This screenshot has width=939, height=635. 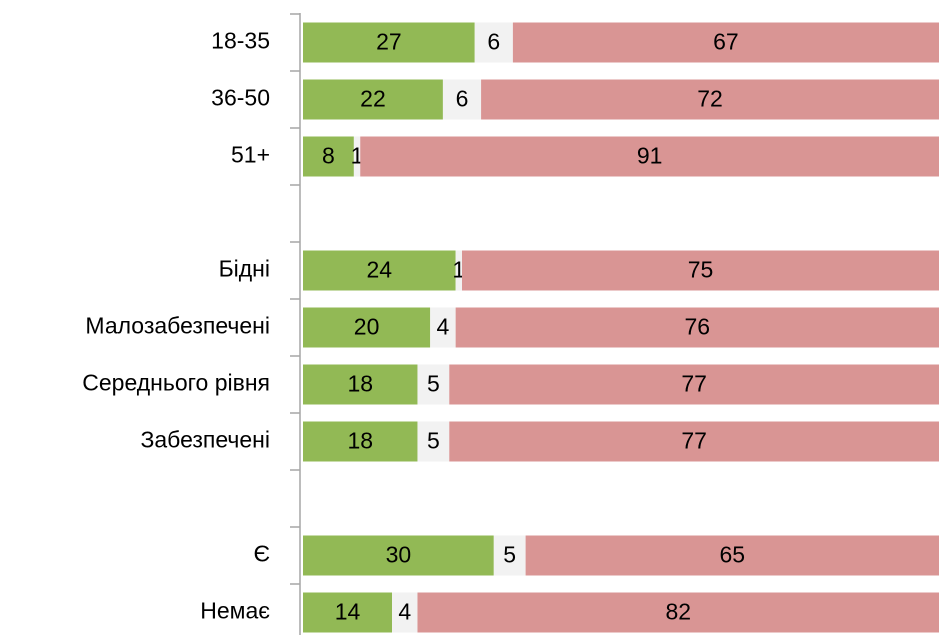 I want to click on data-label: 82, so click(x=678, y=612).